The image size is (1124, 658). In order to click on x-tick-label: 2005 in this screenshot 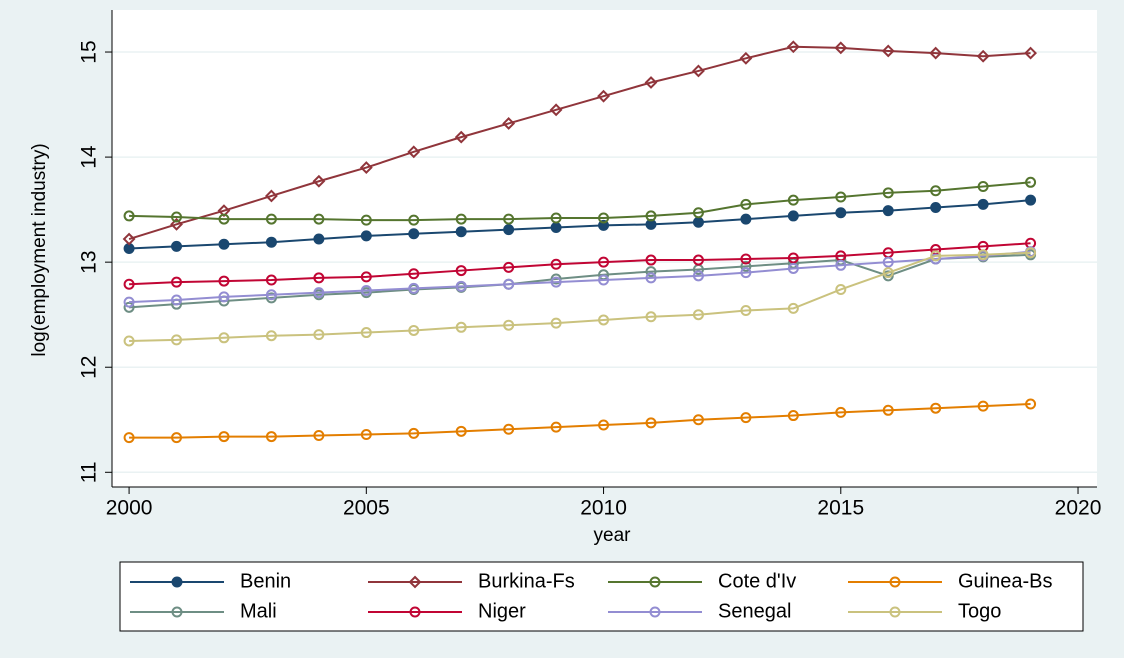, I will do `click(366, 508)`.